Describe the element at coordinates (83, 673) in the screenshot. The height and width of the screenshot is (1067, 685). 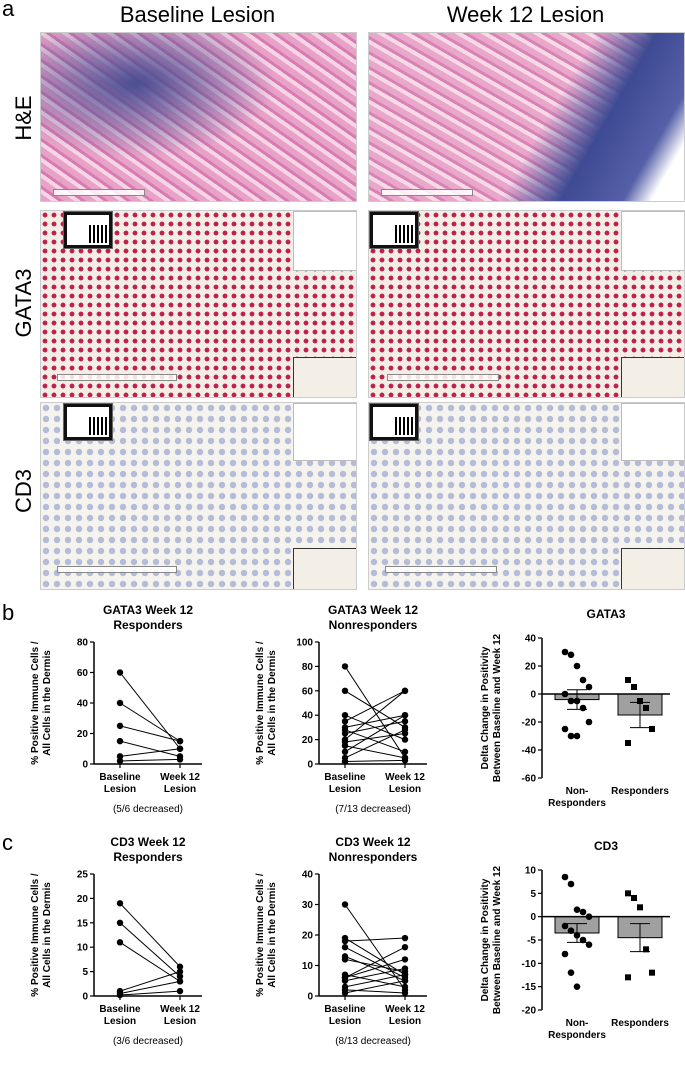
I see `y-tick-label: 60` at that location.